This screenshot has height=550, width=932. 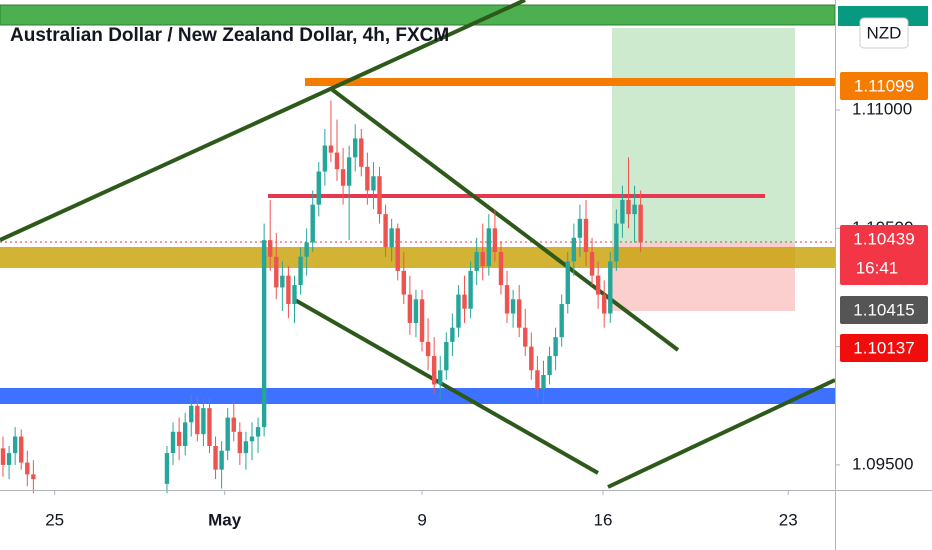 I want to click on x-tick-label: 23, so click(x=788, y=519).